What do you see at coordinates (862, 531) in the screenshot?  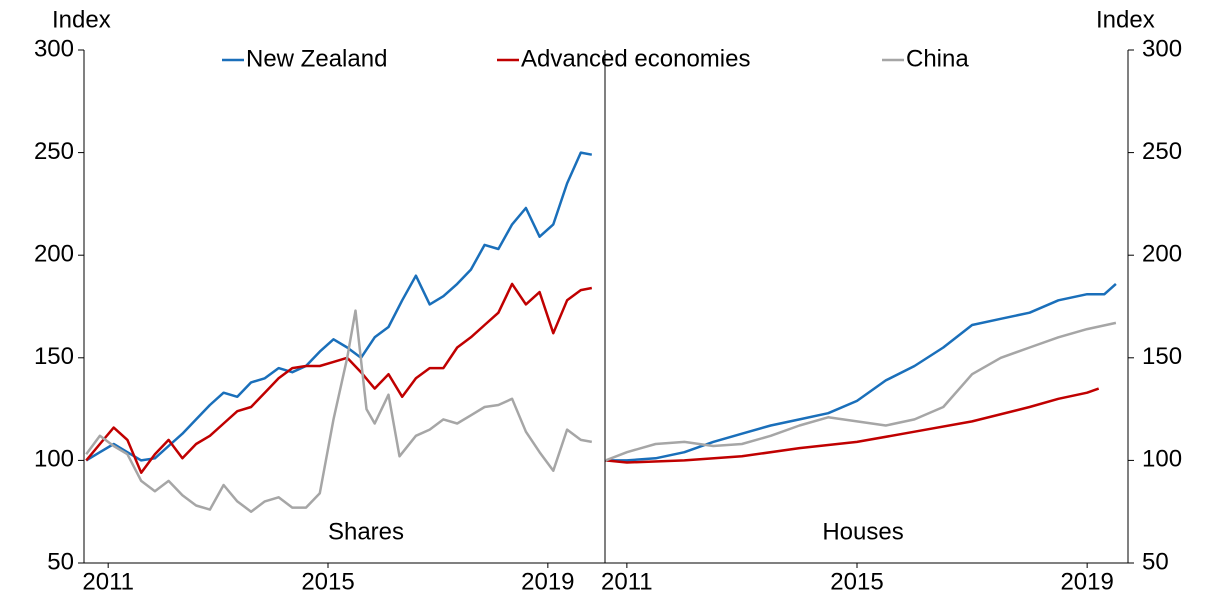 I see `panel-title: Houses` at bounding box center [862, 531].